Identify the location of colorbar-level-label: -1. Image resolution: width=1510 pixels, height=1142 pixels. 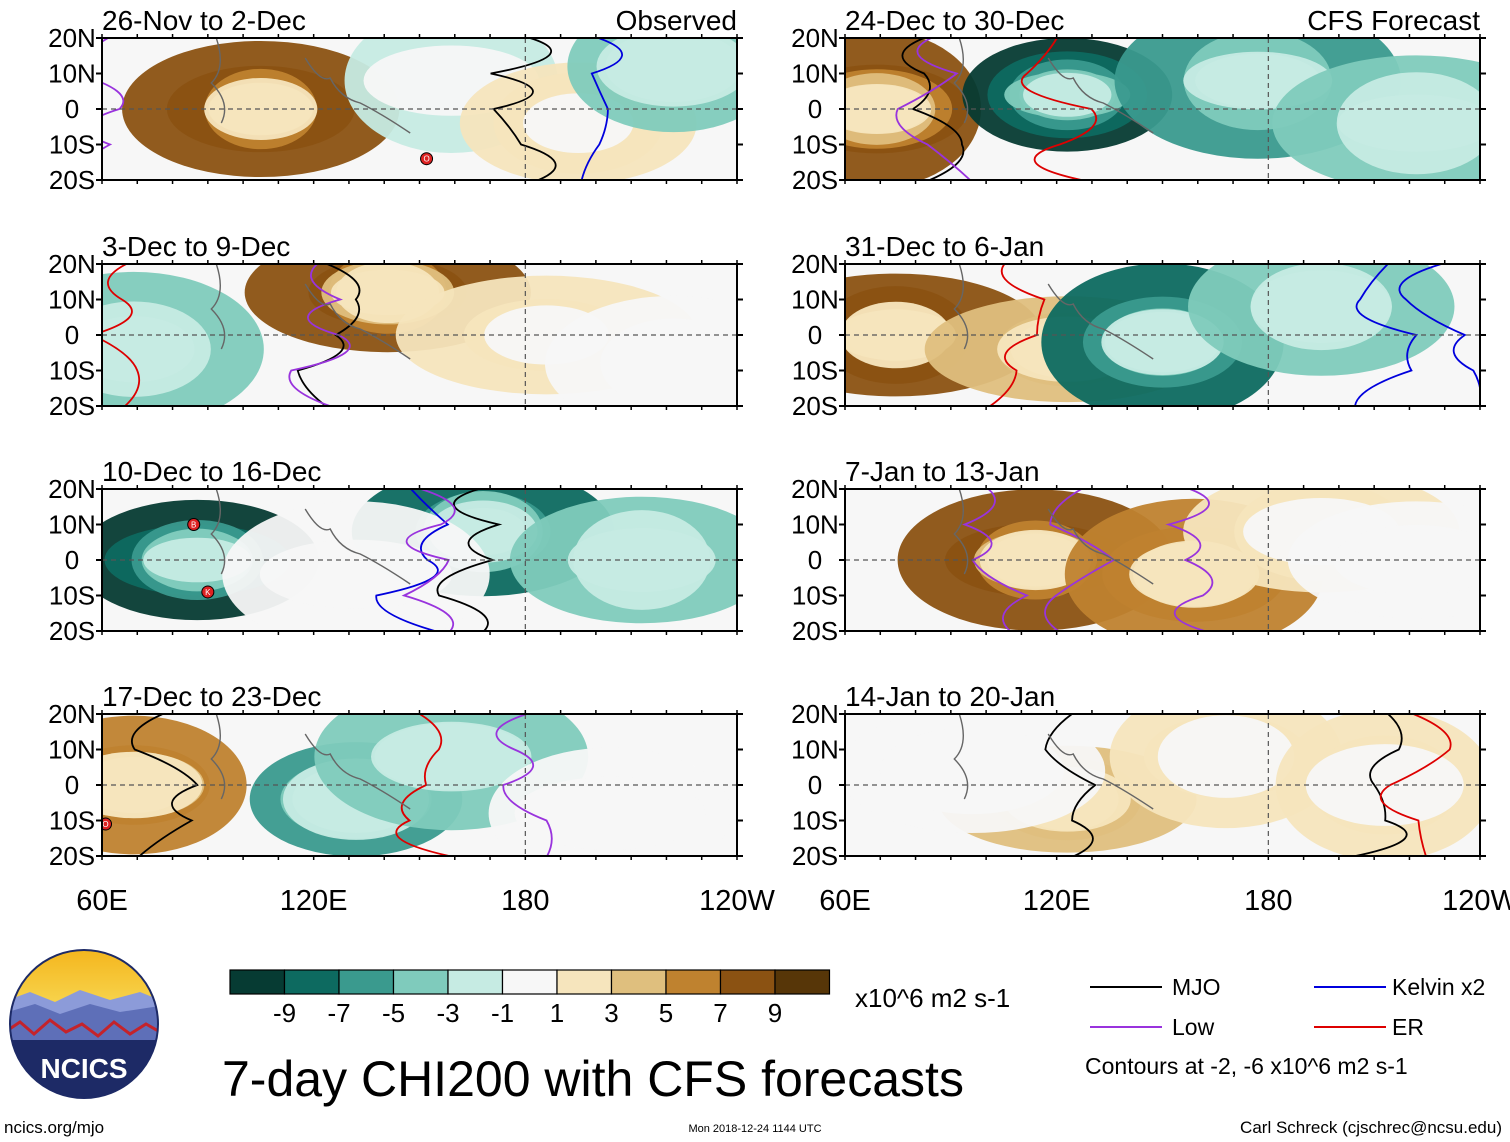
(502, 1013).